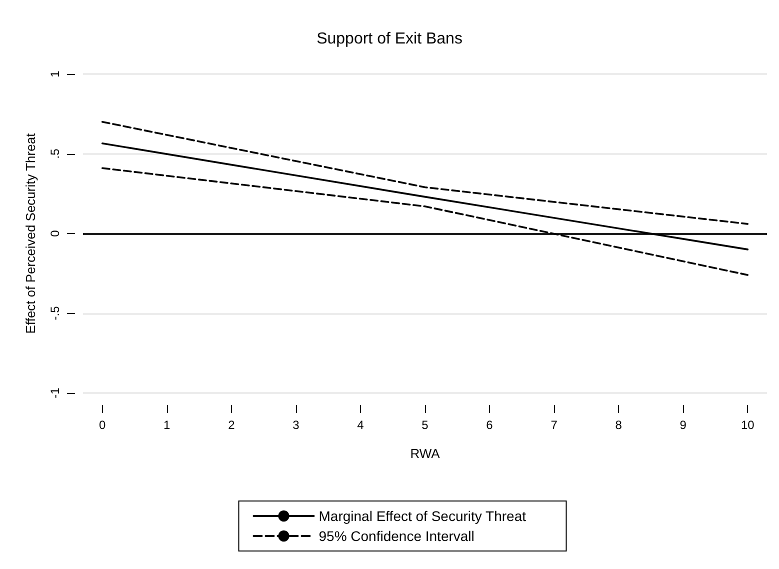 The width and height of the screenshot is (779, 569). Describe the element at coordinates (425, 453) in the screenshot. I see `x-axis-title: RWA` at that location.